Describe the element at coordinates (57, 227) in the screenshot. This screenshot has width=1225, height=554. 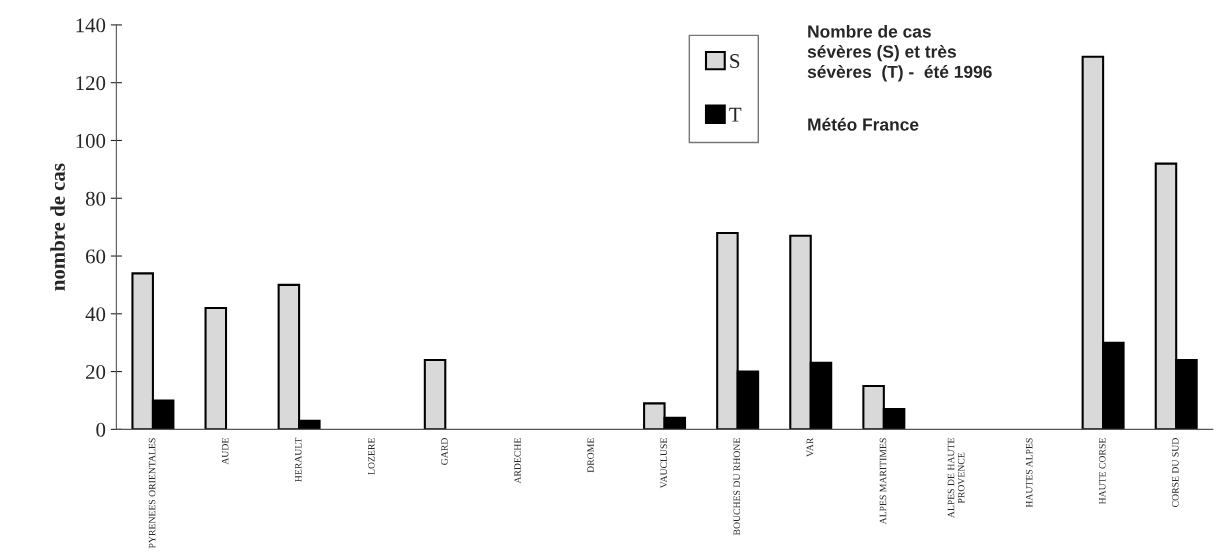
I see `y-axis-title: nombre de cas` at that location.